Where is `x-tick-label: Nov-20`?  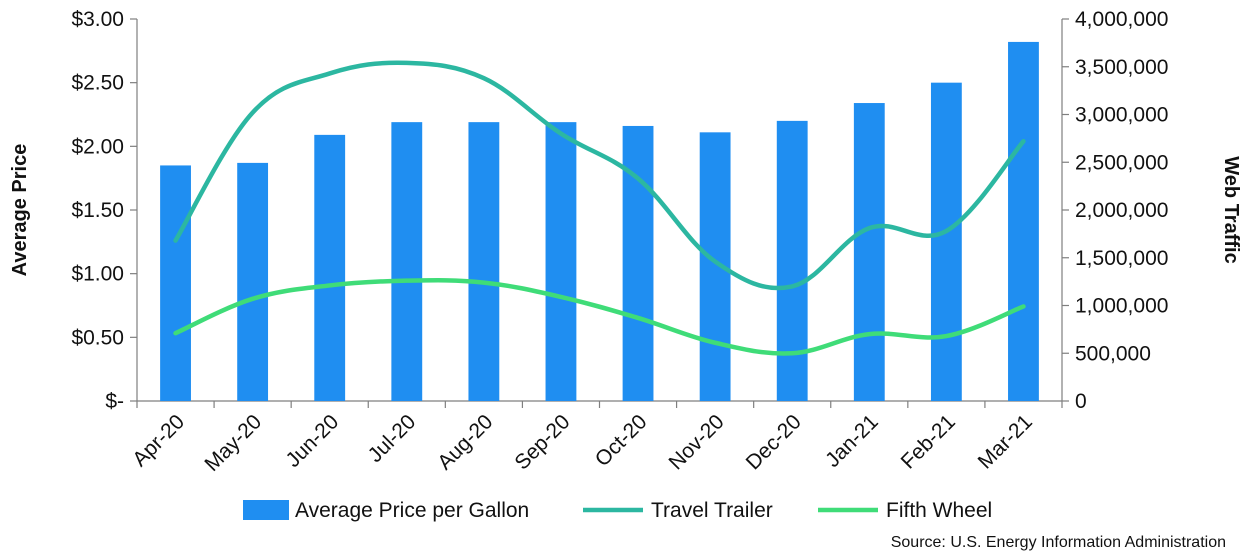
x-tick-label: Nov-20 is located at coordinates (697, 442).